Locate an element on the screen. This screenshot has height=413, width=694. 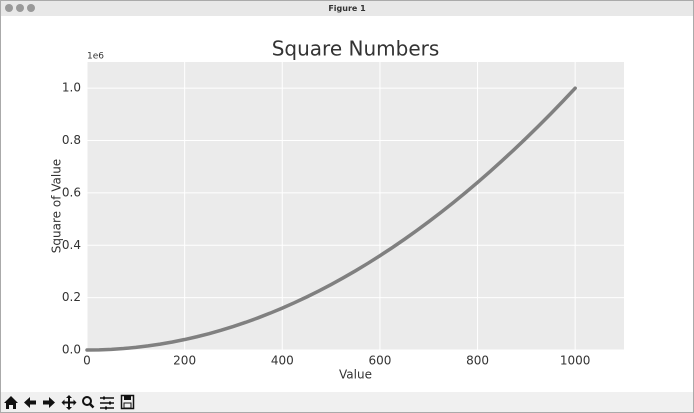
window-title: Figure 1 is located at coordinates (347, 8).